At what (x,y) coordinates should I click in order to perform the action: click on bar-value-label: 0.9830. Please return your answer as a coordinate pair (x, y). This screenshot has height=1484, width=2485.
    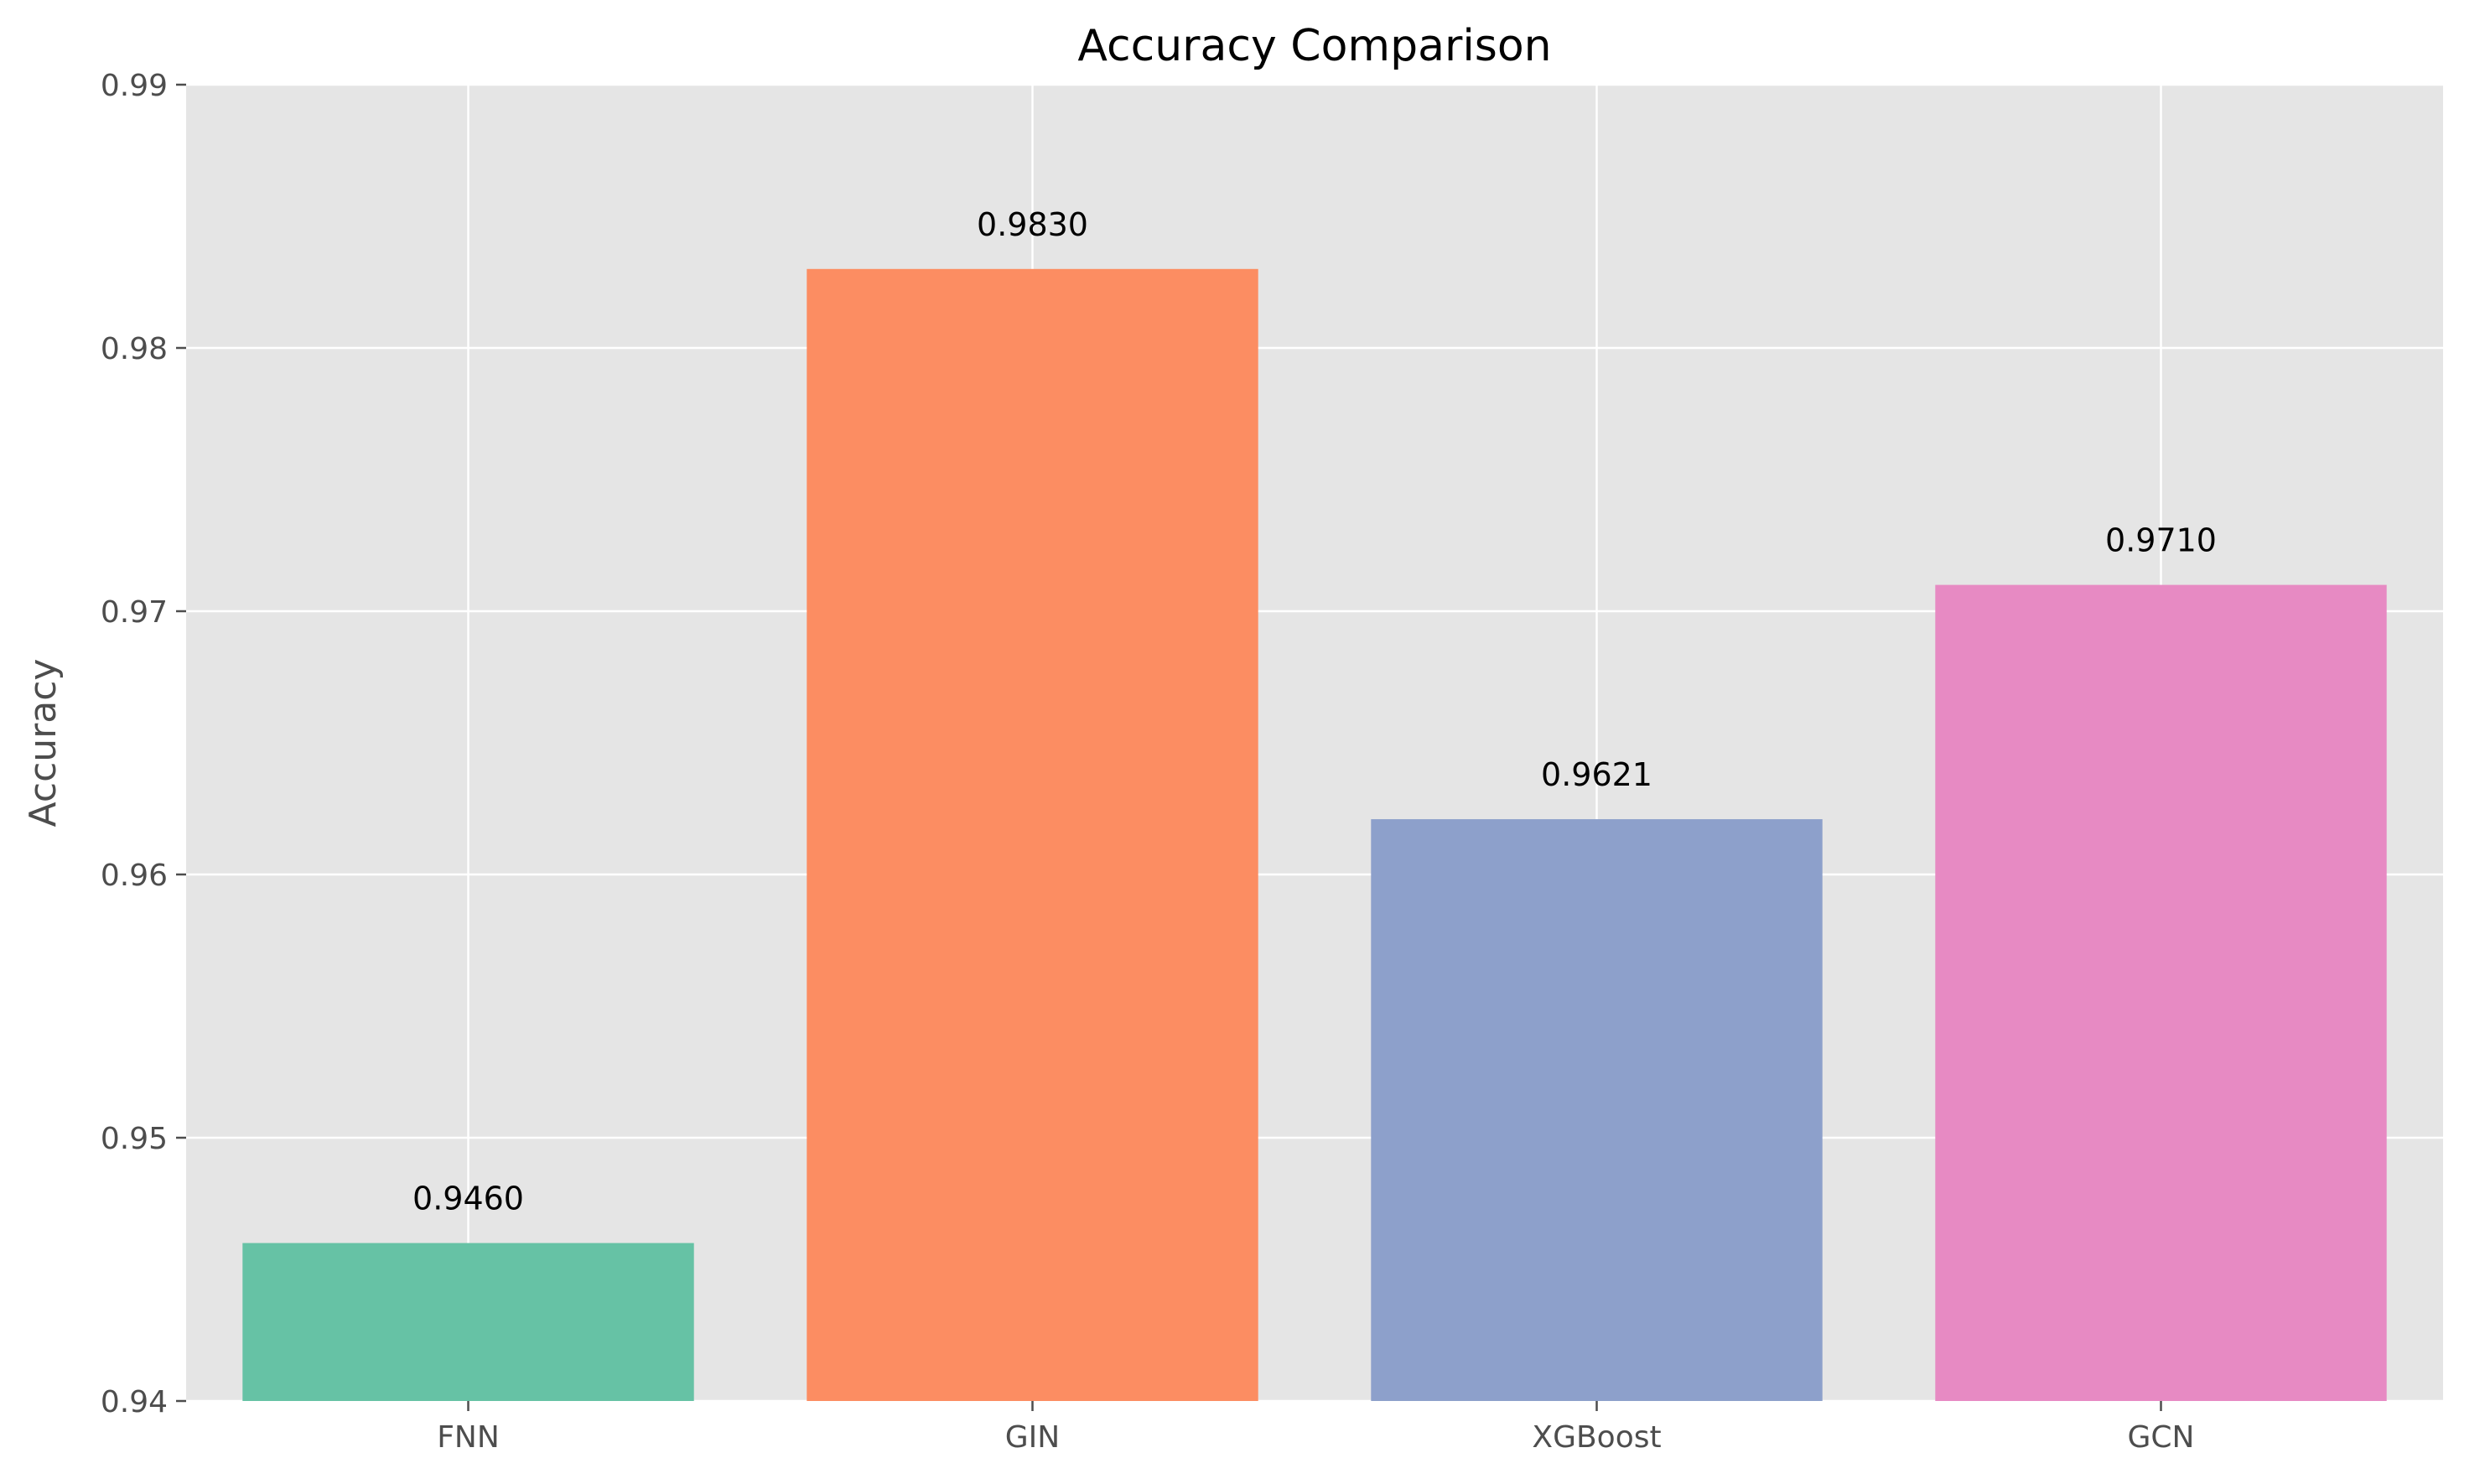
    Looking at the image, I should click on (1032, 224).